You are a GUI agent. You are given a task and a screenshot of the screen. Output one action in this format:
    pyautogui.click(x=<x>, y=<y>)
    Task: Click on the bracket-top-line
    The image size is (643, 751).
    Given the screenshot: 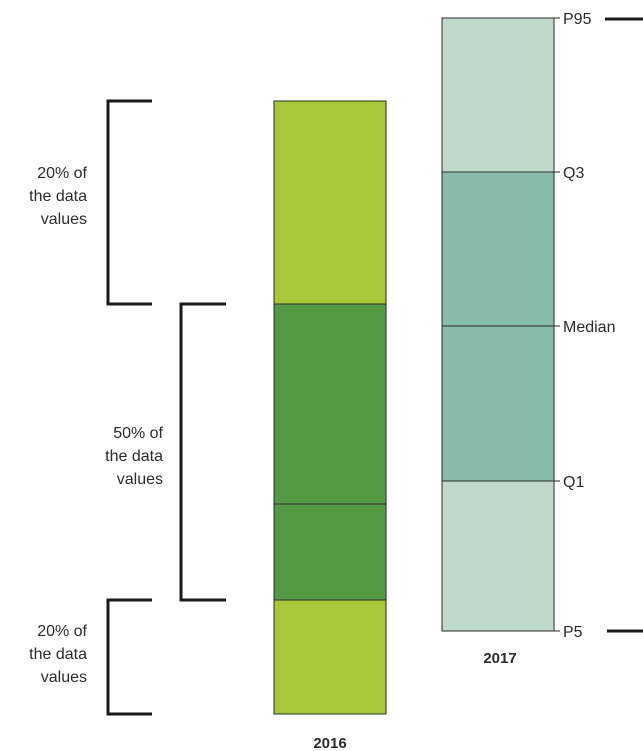 What is the action you would take?
    pyautogui.click(x=129, y=202)
    